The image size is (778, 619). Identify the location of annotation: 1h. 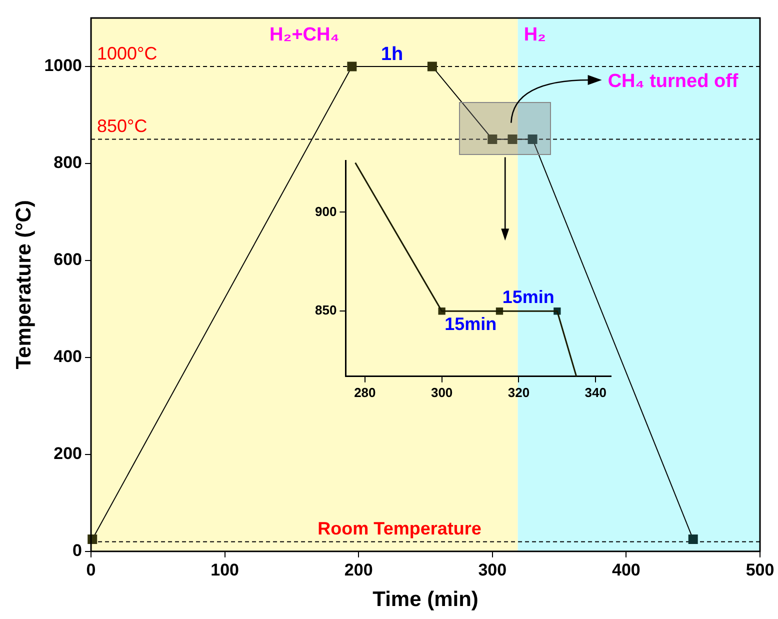
(392, 55).